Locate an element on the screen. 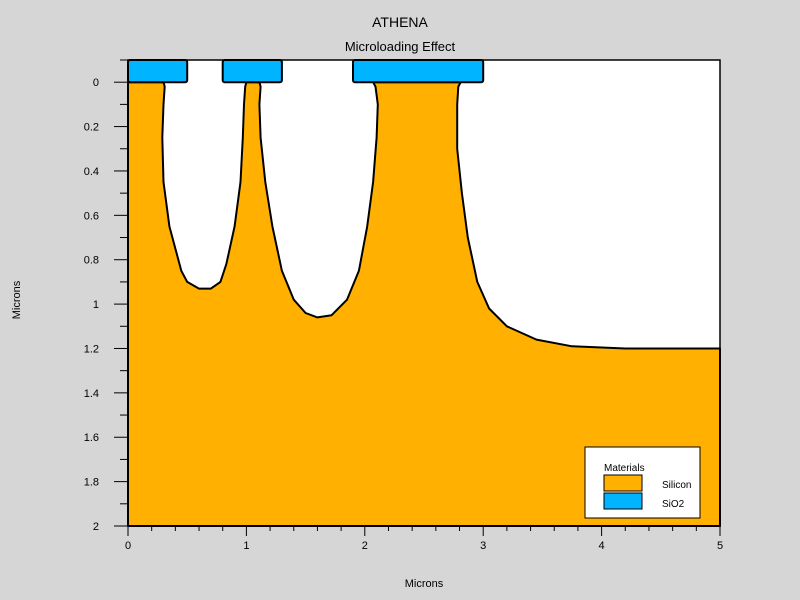  y-tick-label: 1.2 is located at coordinates (91, 349).